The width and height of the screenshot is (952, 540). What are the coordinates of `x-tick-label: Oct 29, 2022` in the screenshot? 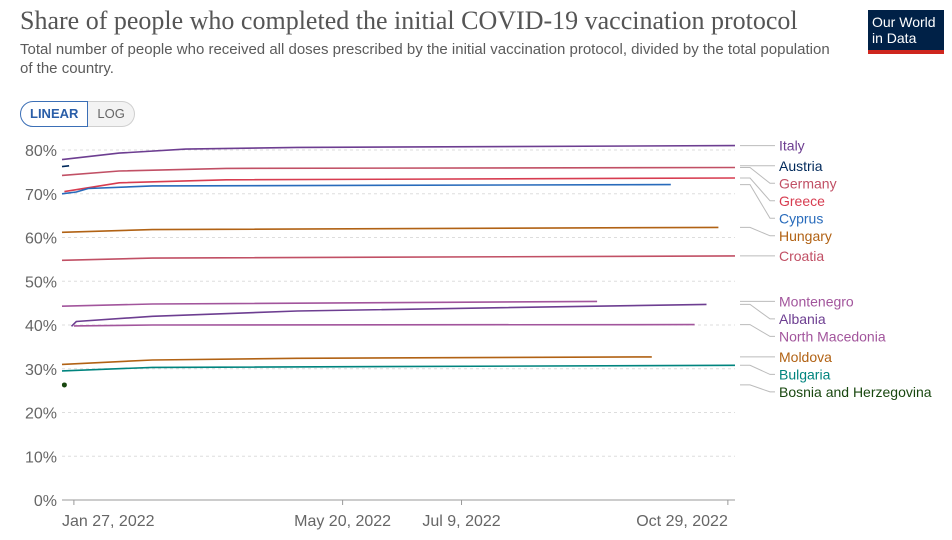 It's located at (682, 521).